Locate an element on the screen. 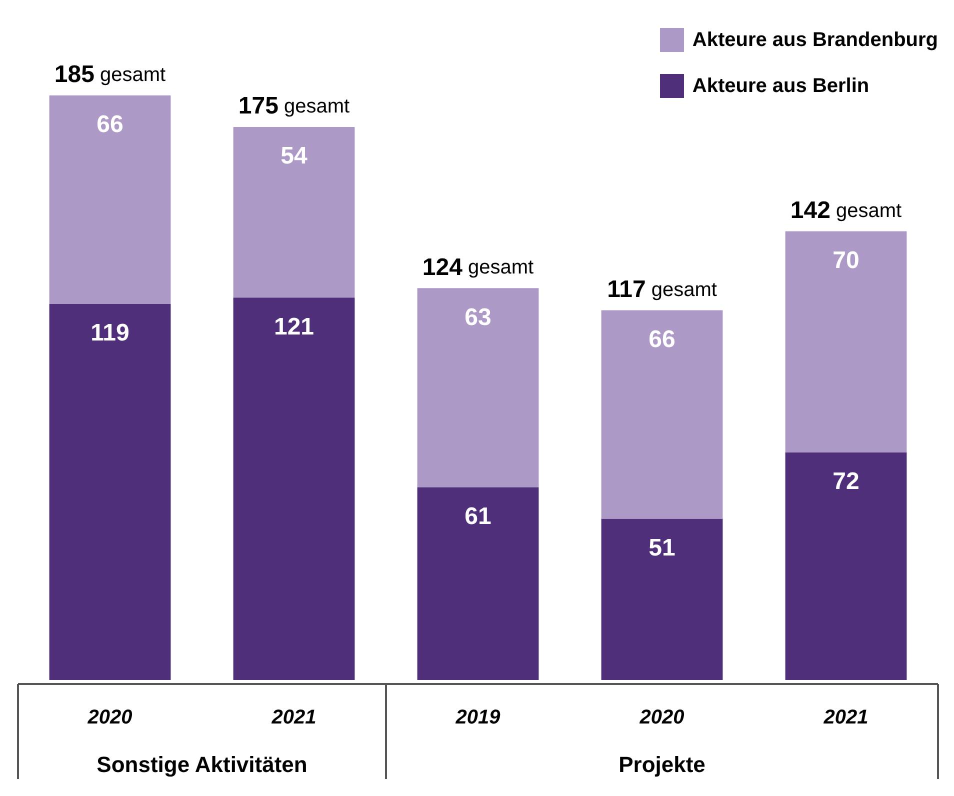  data-label: 63 is located at coordinates (478, 317).